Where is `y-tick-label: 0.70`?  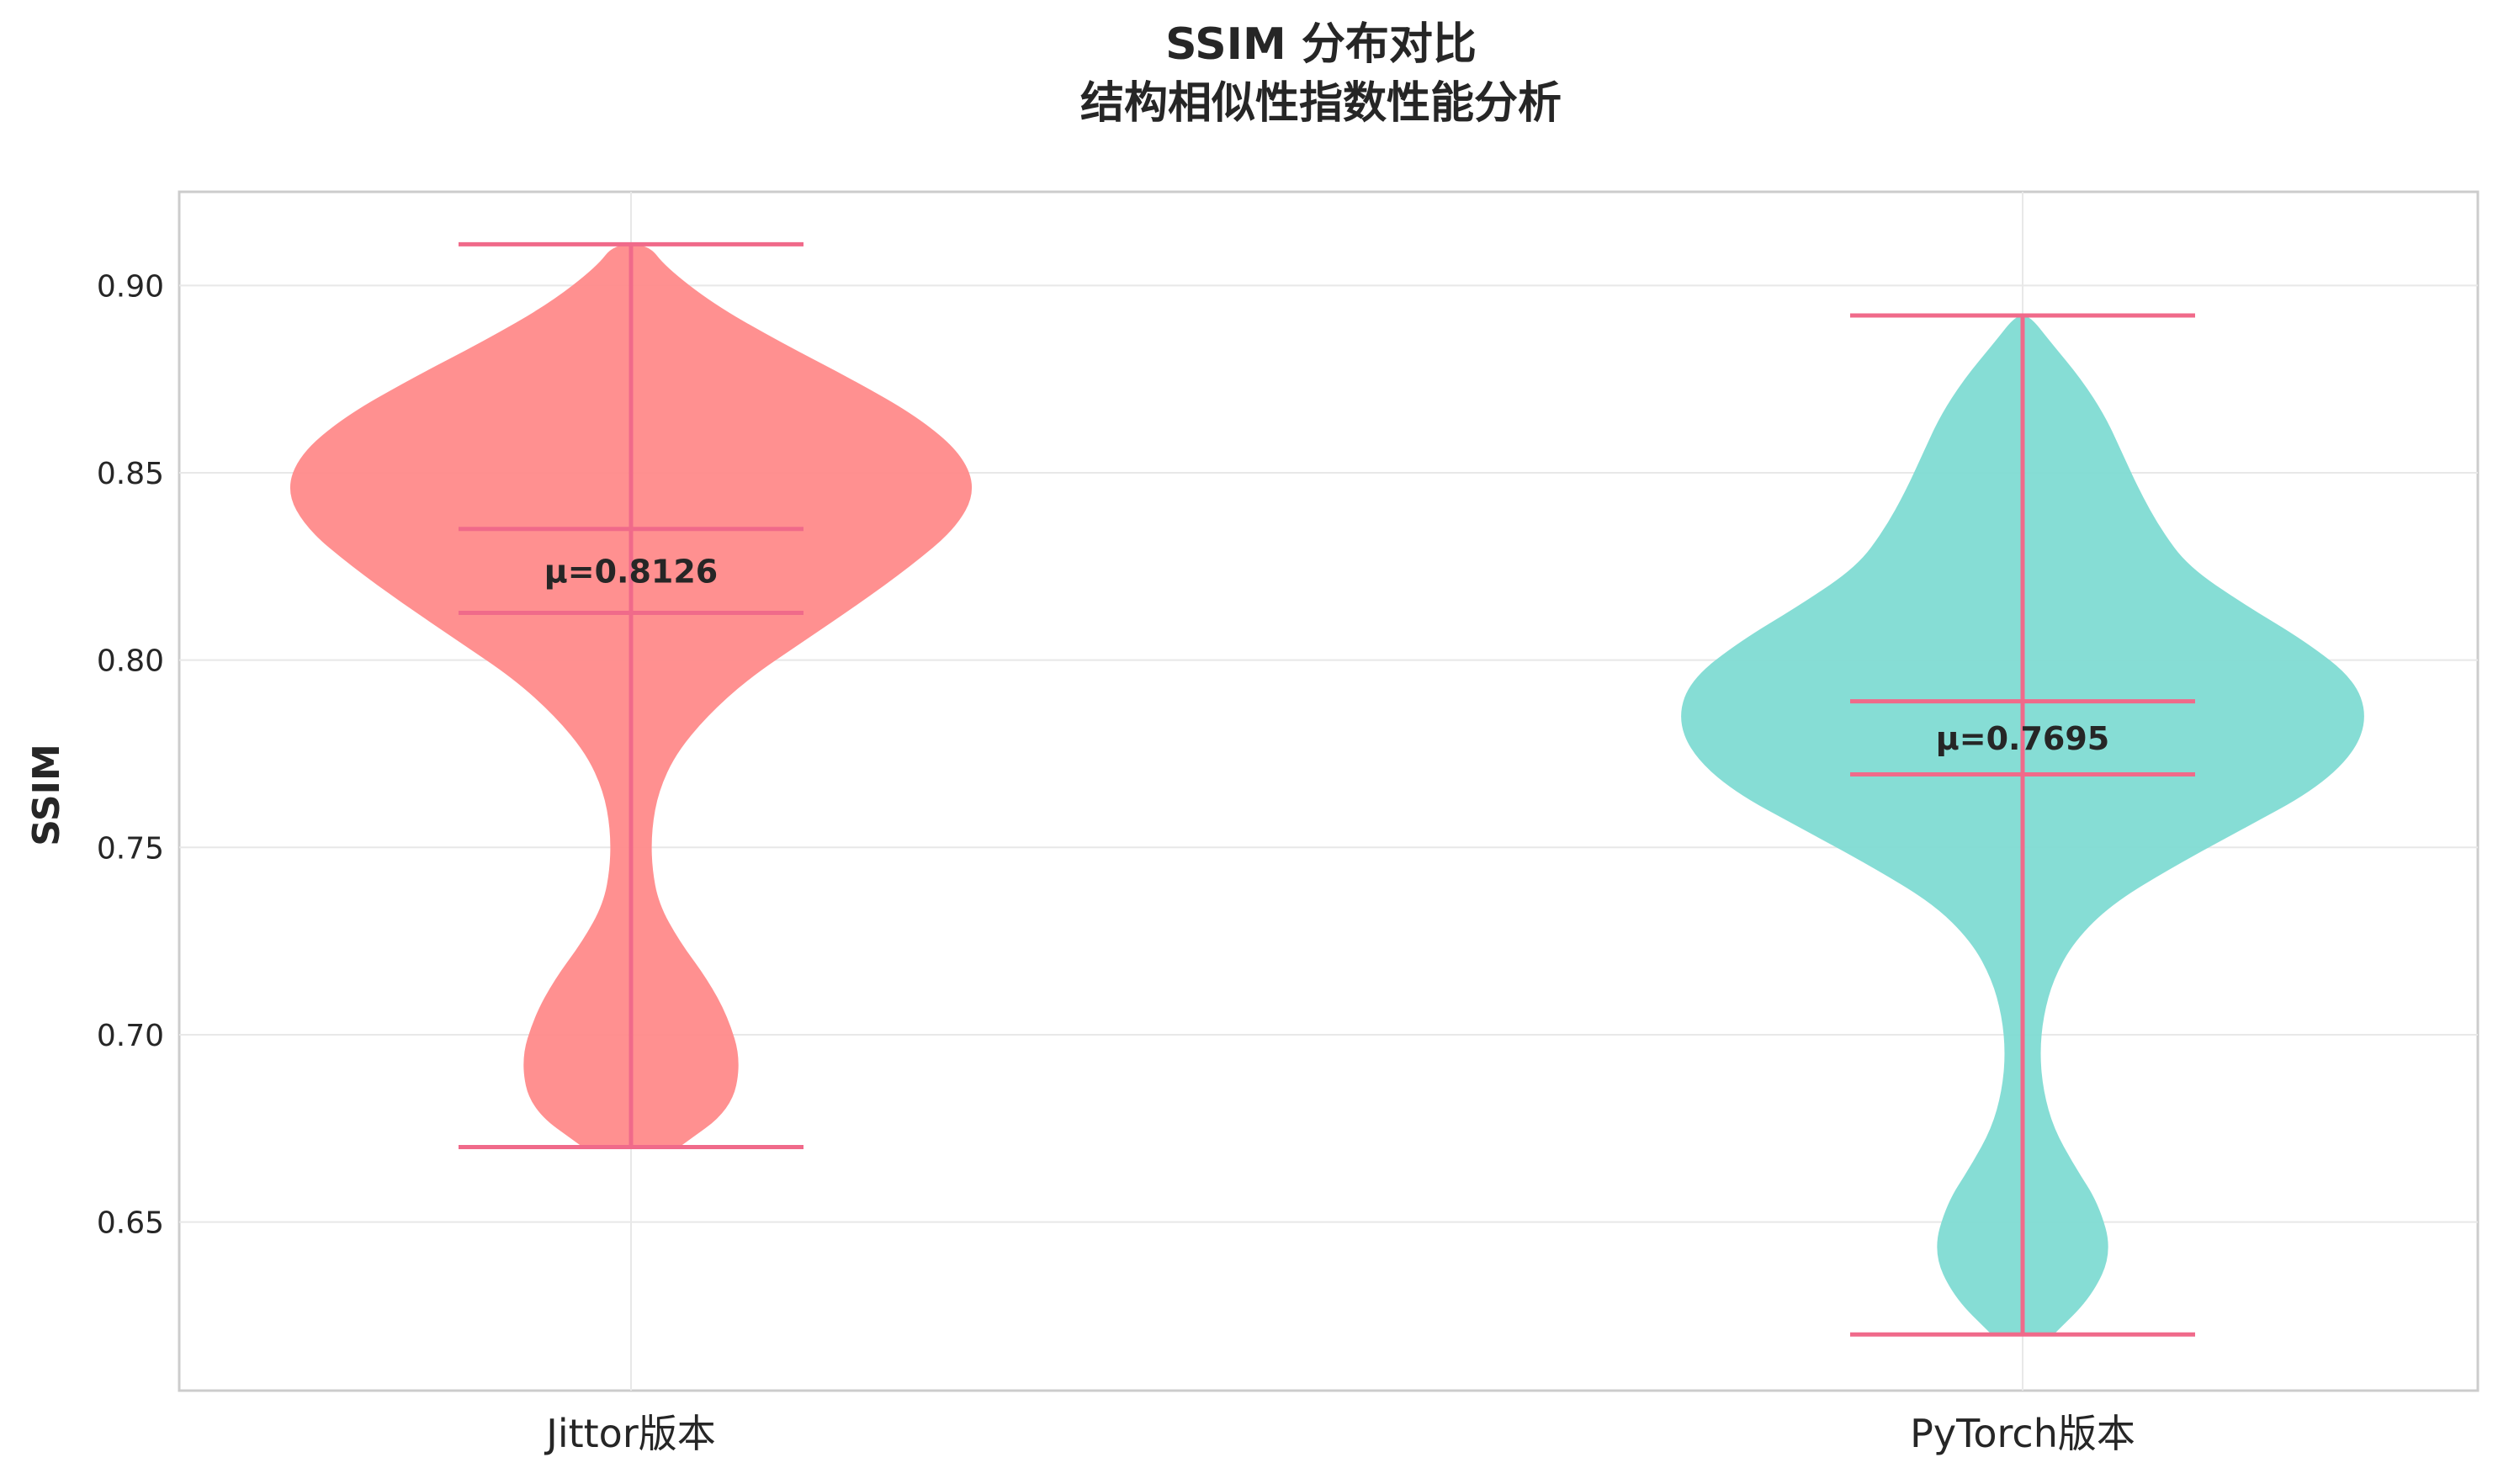
y-tick-label: 0.70 is located at coordinates (130, 1036).